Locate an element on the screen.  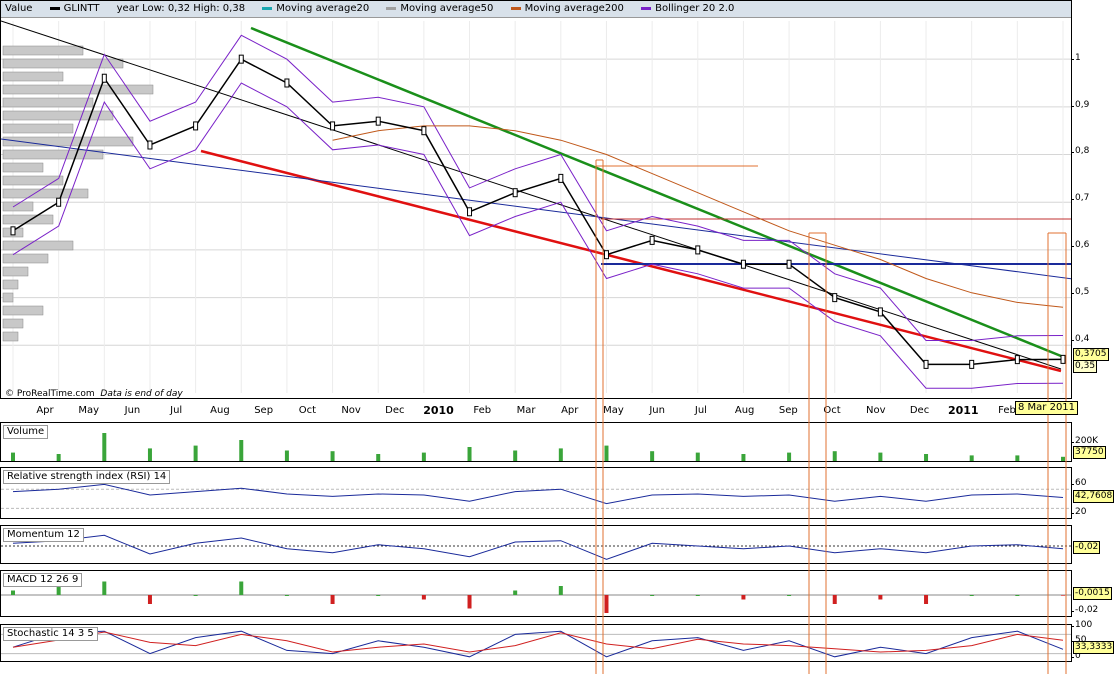
credit-text: © ProRealTime.com Data is end of day is located at coordinates (94, 394).